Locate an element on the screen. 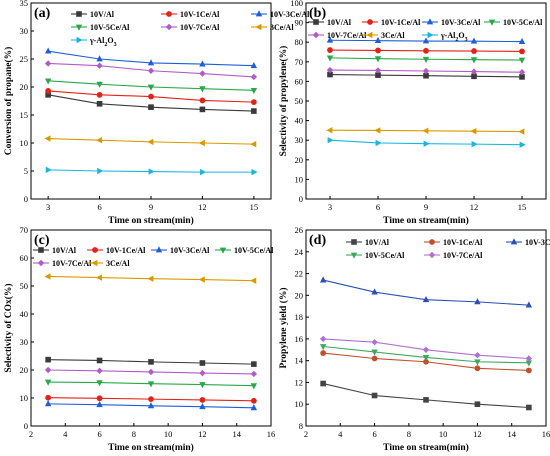  legend-label: 10V-1Ce/Al is located at coordinates (463, 242).